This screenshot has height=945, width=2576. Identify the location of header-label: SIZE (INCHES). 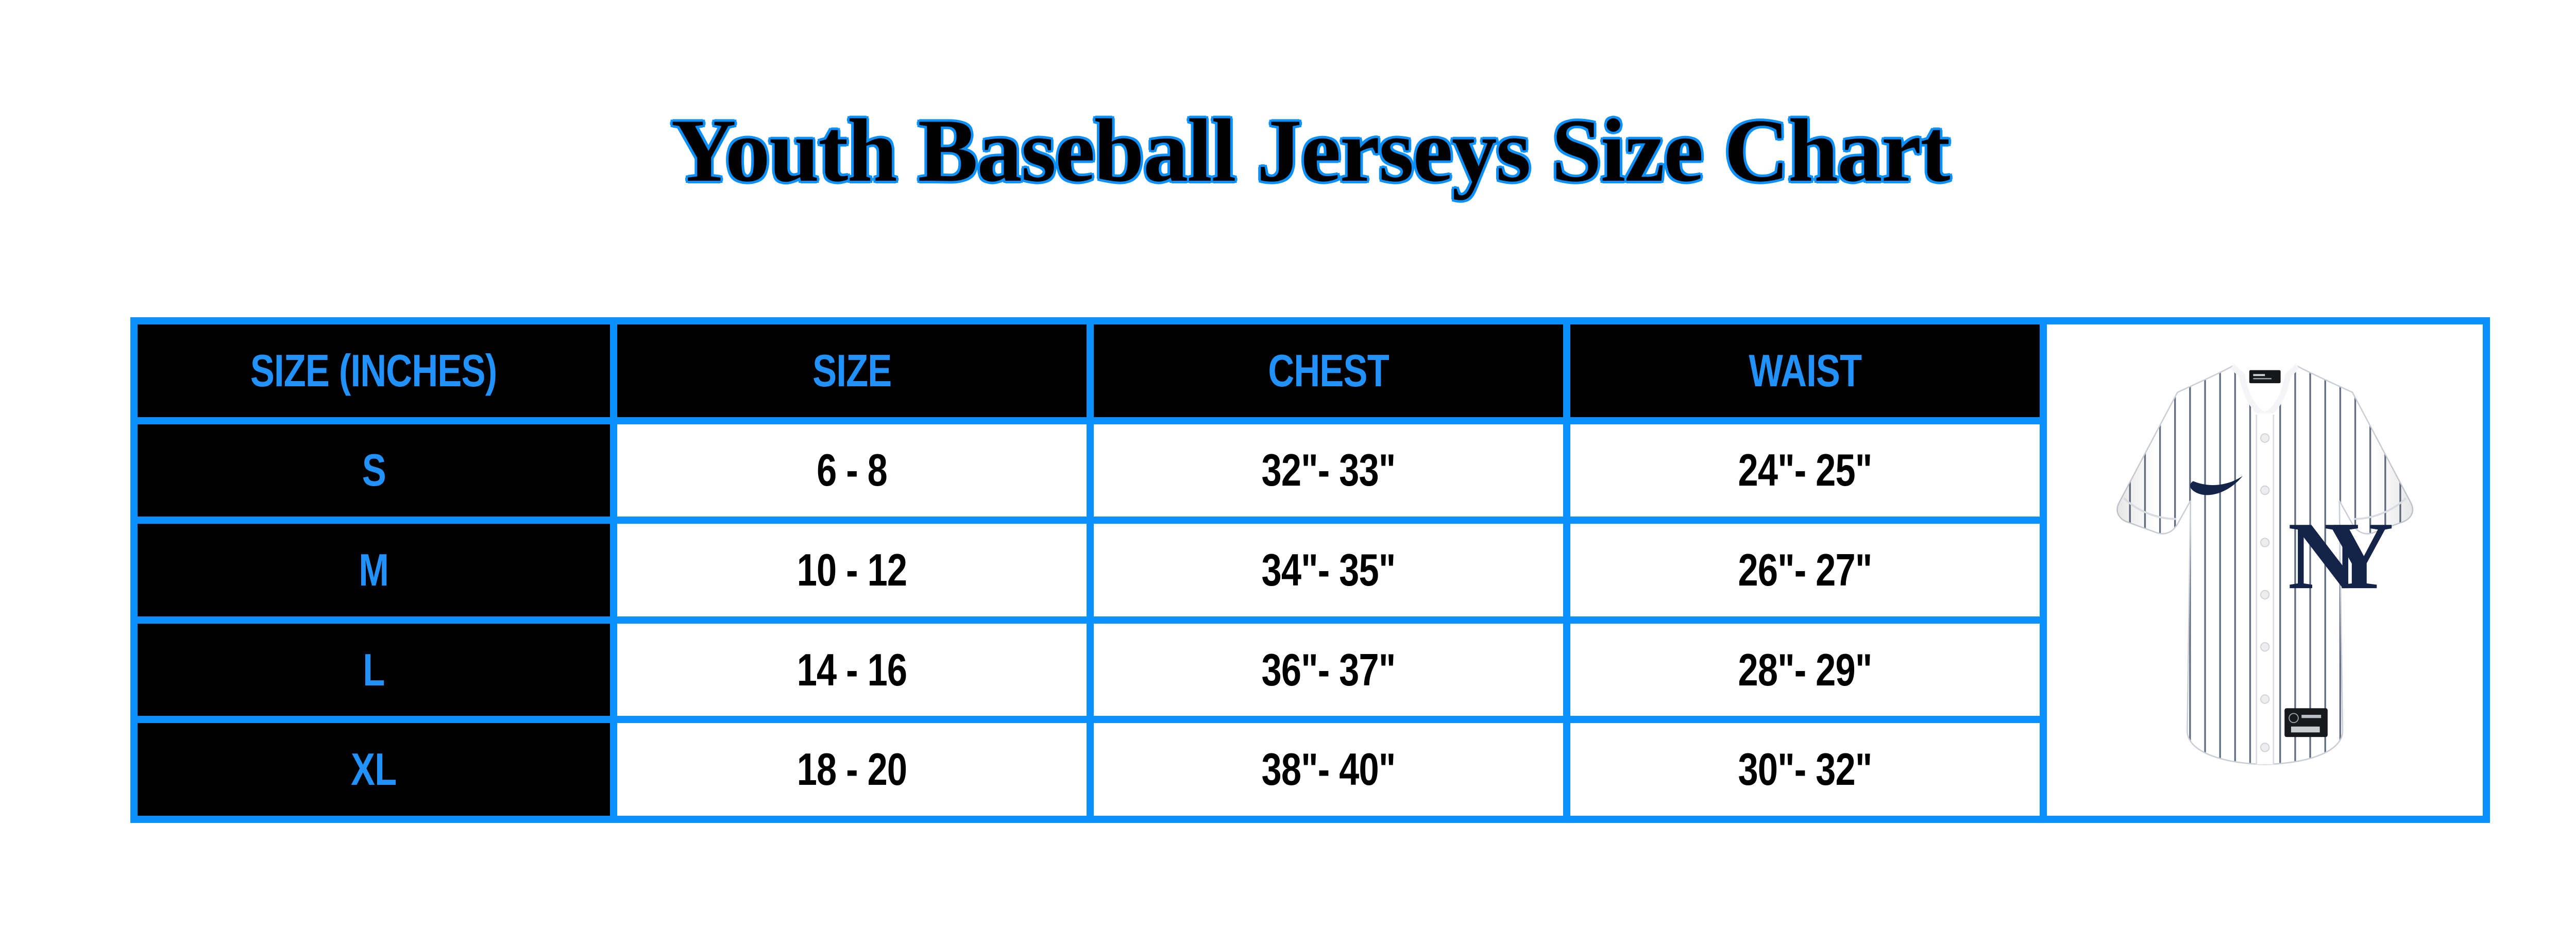
(373, 371).